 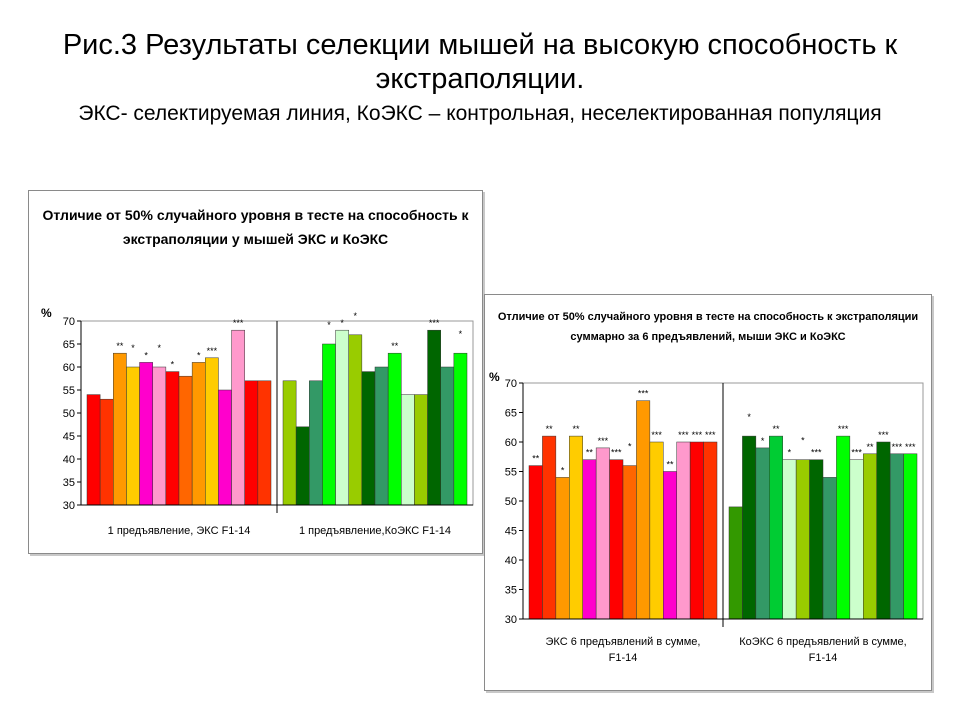 I want to click on category-label: КоЭКС 6 предъявлений в сумме, F1-14, so click(x=822, y=650).